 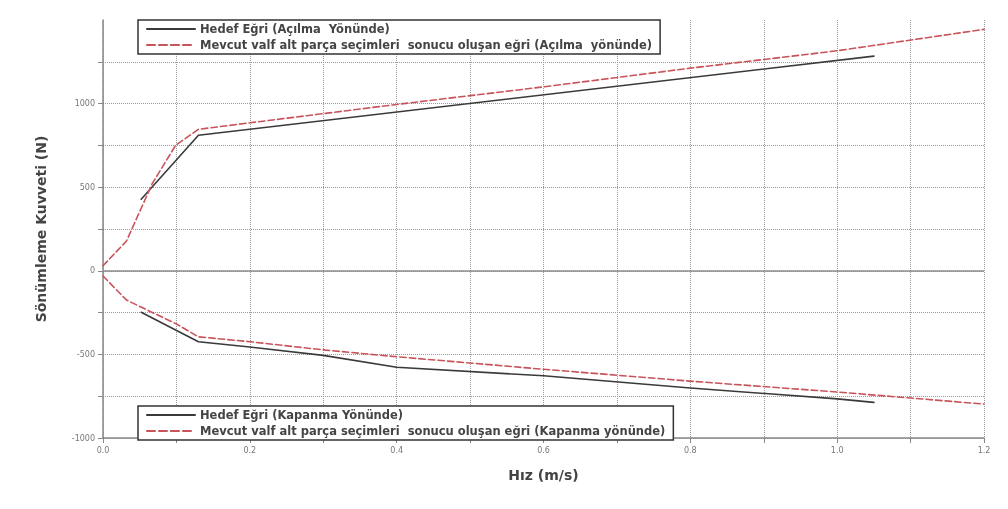 I want to click on y-tick-label: 1000, so click(x=84, y=104).